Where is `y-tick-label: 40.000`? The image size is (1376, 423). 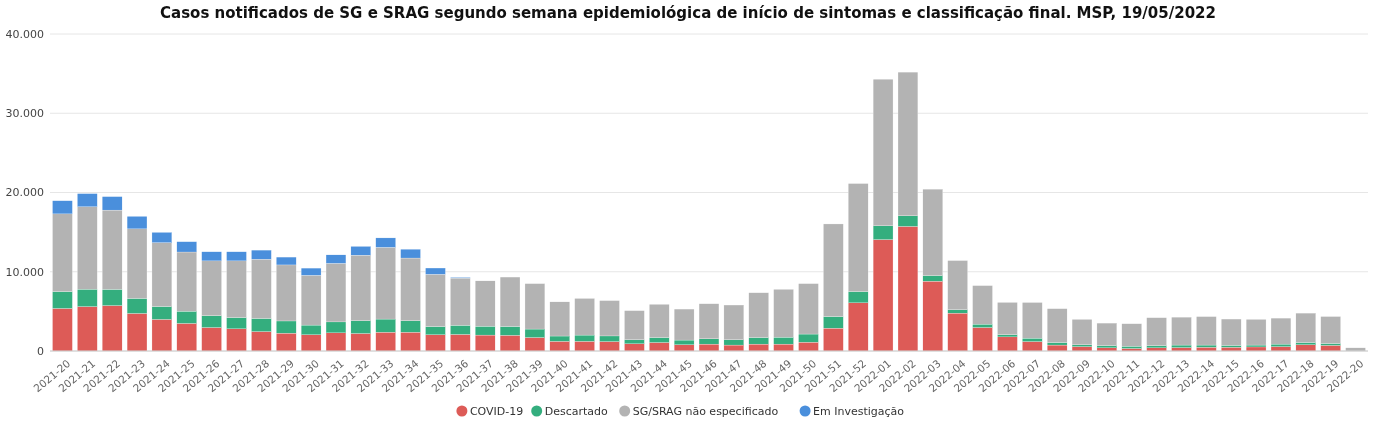
y-tick-label: 40.000 is located at coordinates (24, 34).